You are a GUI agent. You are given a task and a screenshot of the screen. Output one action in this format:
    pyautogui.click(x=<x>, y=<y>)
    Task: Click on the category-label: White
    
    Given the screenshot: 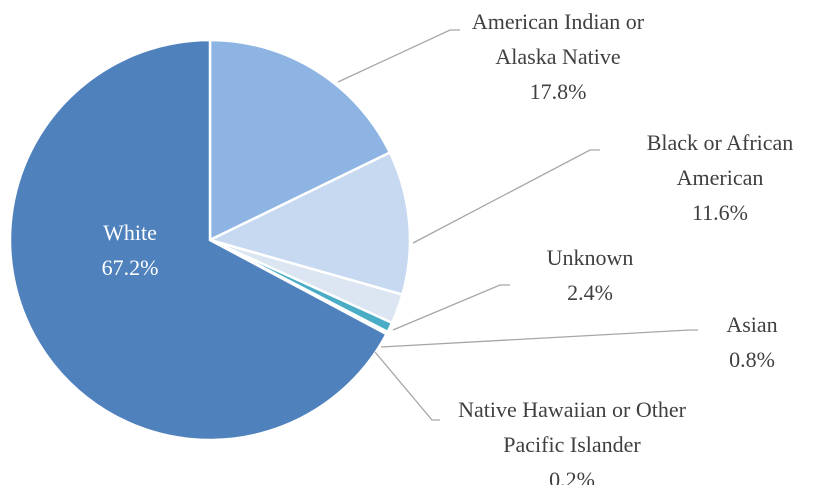 What is the action you would take?
    pyautogui.click(x=130, y=232)
    